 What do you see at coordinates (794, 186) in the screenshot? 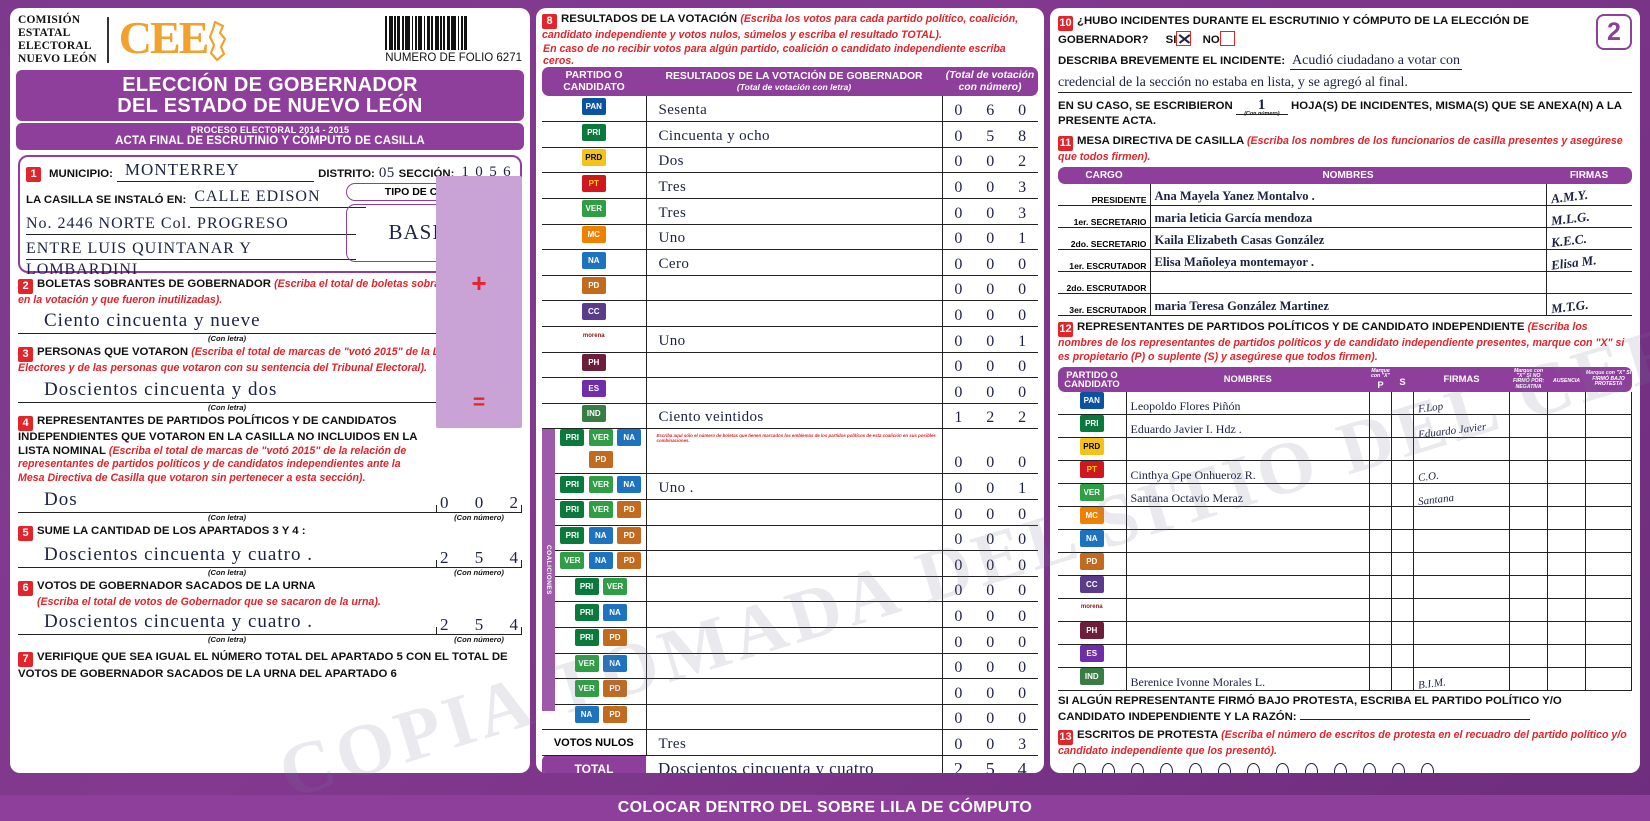
I see `result-letra-cell: Tres` at bounding box center [794, 186].